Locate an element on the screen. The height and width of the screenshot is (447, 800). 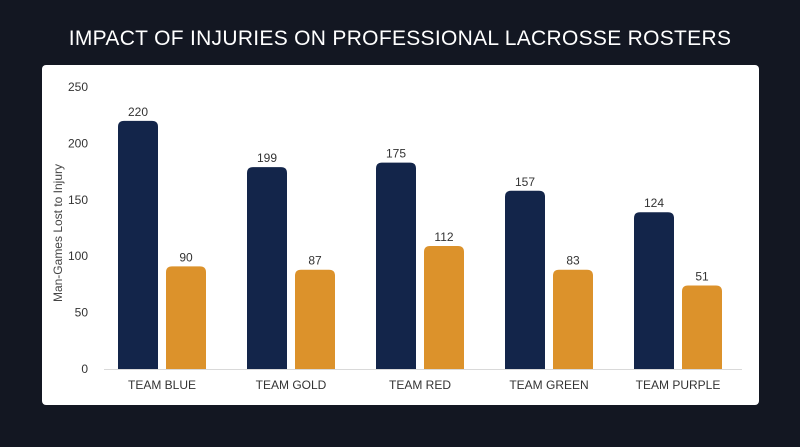
y-tick-label: 150 is located at coordinates (78, 200).